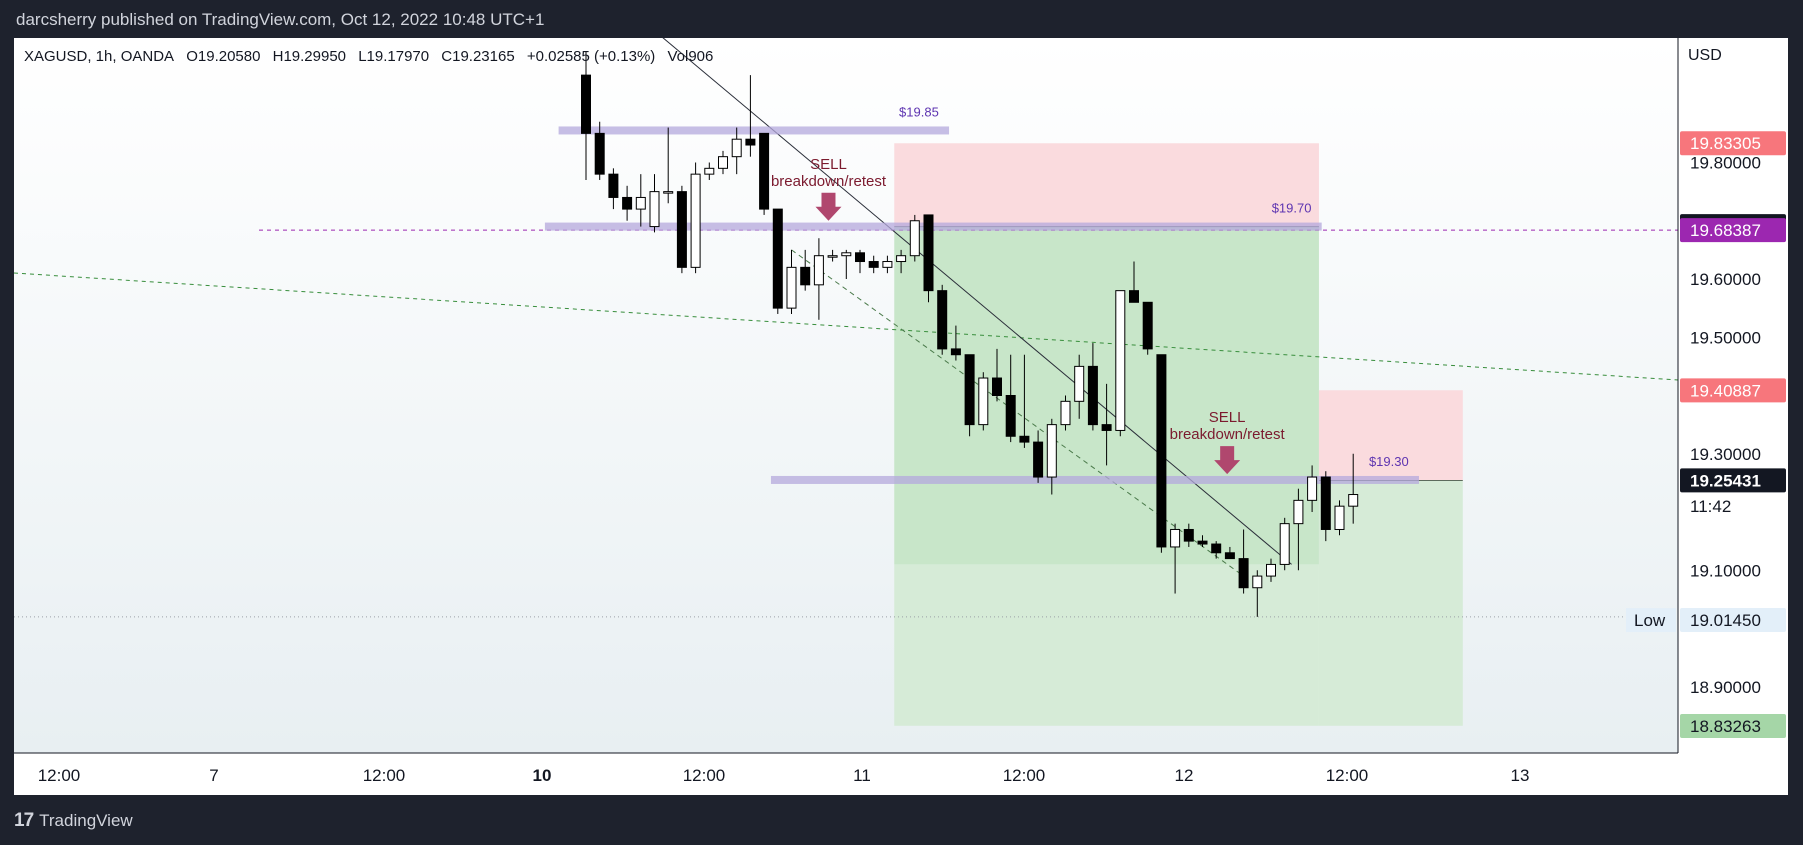  What do you see at coordinates (1725, 163) in the screenshot?
I see `price-tick-label: 19.80000` at bounding box center [1725, 163].